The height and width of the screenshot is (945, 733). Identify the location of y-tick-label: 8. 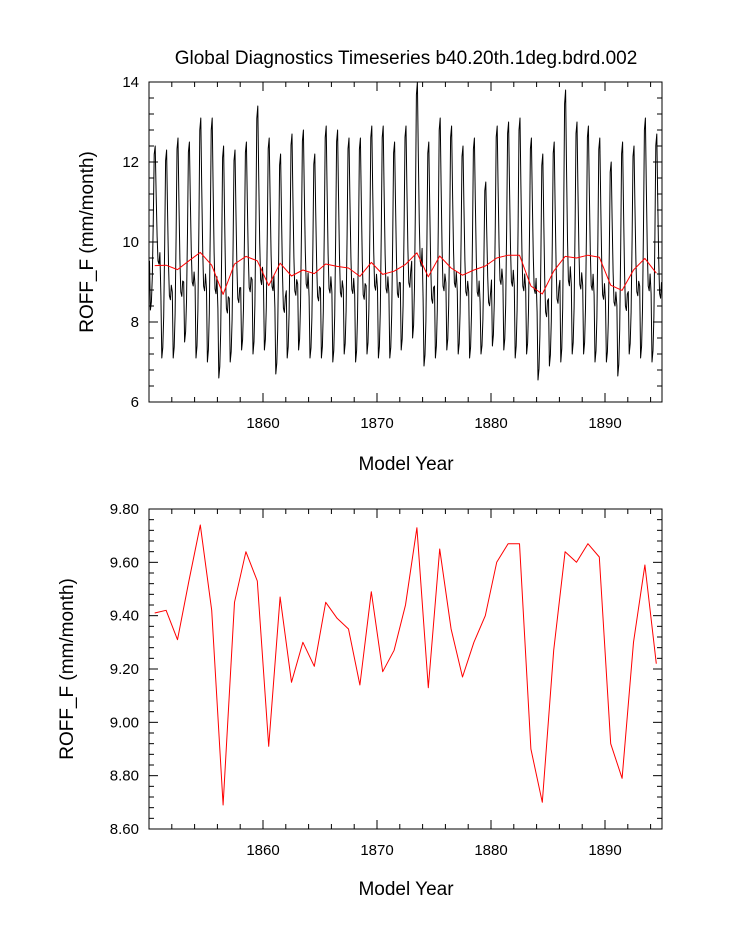
(135, 322).